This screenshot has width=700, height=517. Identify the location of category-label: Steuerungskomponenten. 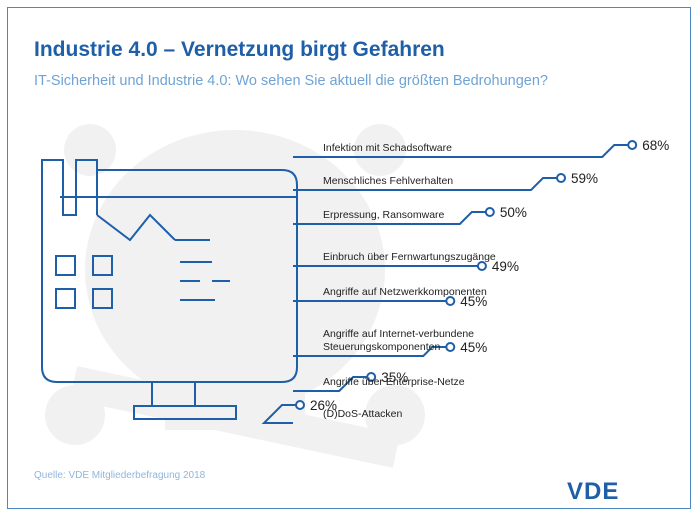
(381, 347).